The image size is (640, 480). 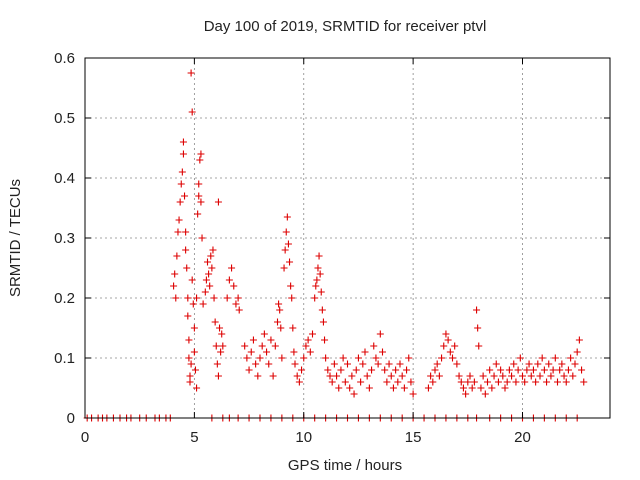 What do you see at coordinates (413, 437) in the screenshot?
I see `x-tick-label: 15` at bounding box center [413, 437].